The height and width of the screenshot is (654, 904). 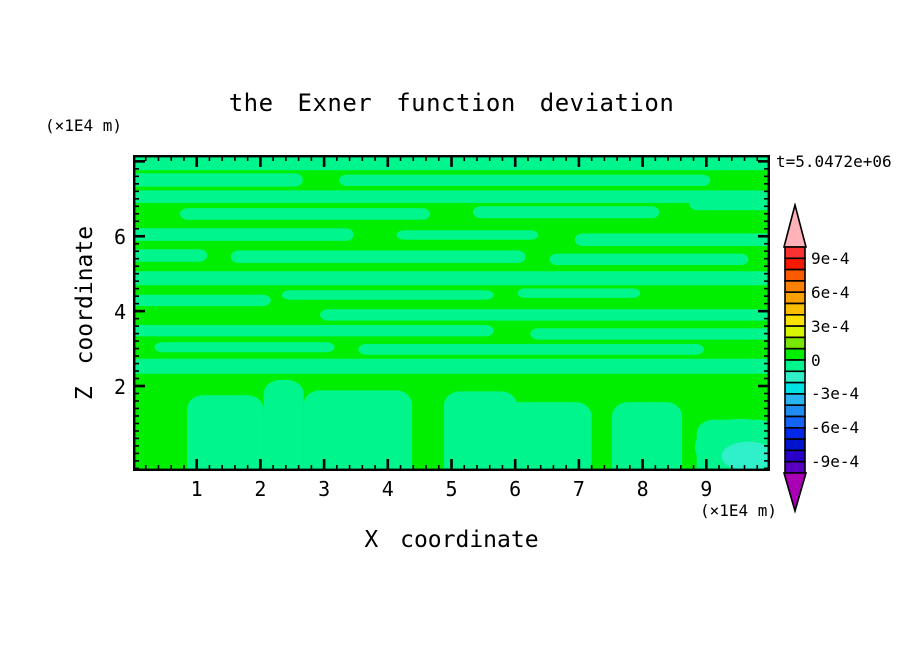 What do you see at coordinates (387, 489) in the screenshot?
I see `x-tick-label: 4` at bounding box center [387, 489].